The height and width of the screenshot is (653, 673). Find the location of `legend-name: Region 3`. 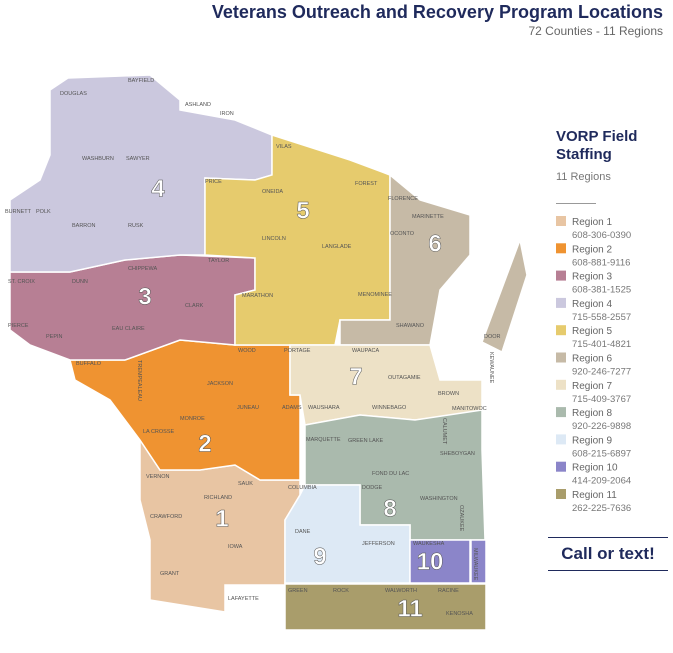

legend-name: Region 3 is located at coordinates (592, 277).